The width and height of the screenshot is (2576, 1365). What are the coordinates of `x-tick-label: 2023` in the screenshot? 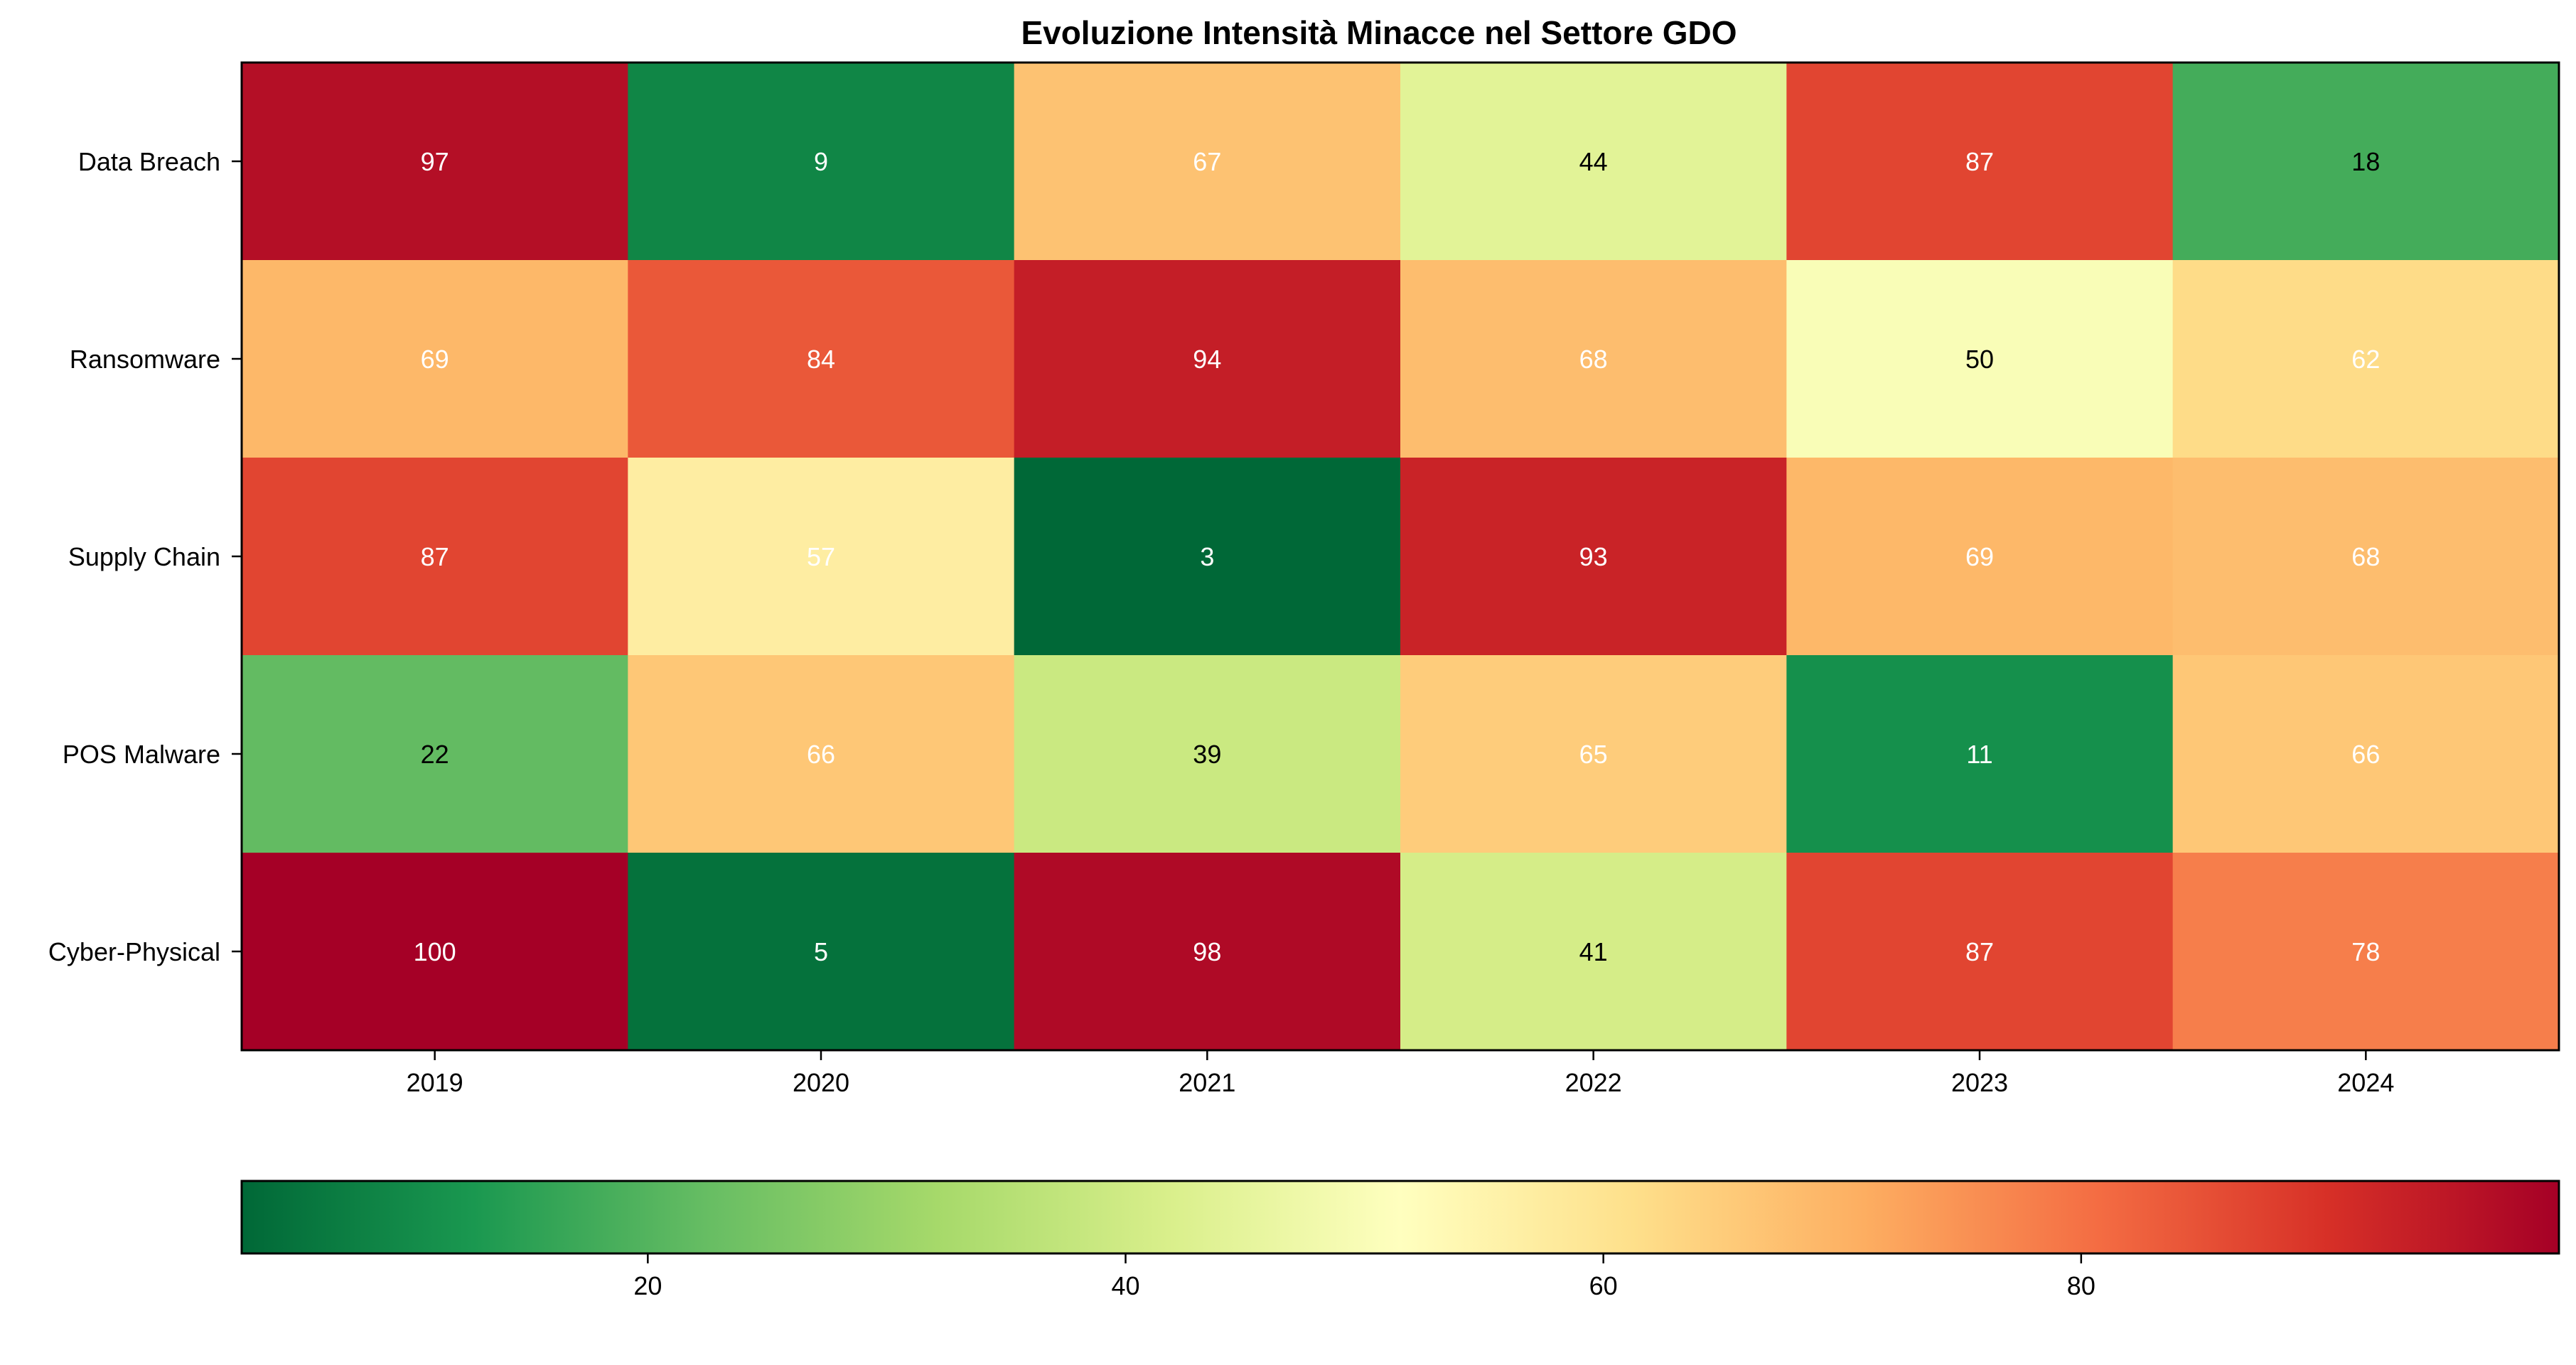 It's located at (1979, 1082).